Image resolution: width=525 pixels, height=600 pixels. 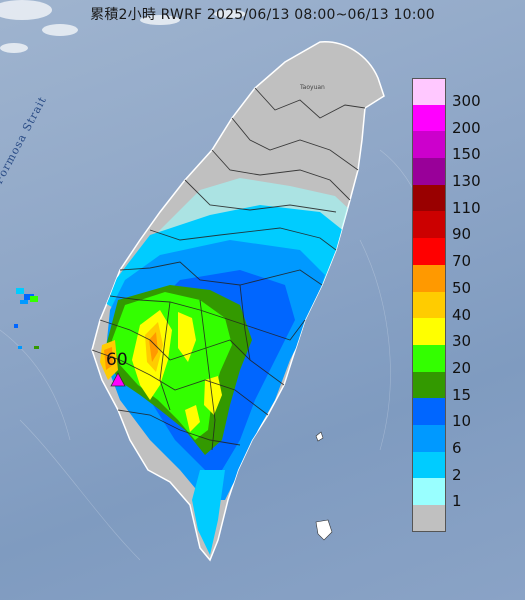 What do you see at coordinates (462, 287) in the screenshot?
I see `legend-label: 50` at bounding box center [462, 287].